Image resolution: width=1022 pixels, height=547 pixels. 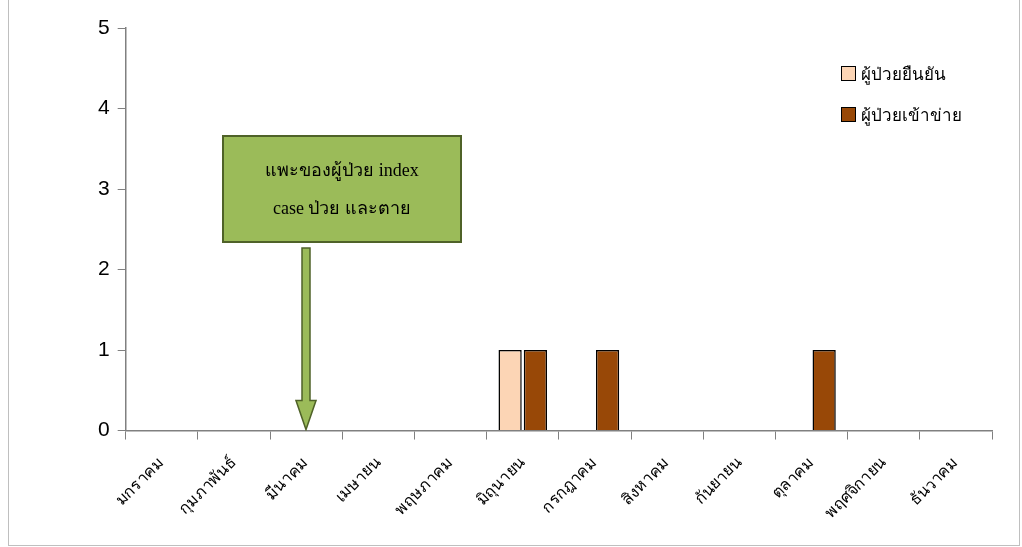 What do you see at coordinates (342, 189) in the screenshot?
I see `callout-box: แพะของผู้ป่วย index case ป่วย และตาย` at bounding box center [342, 189].